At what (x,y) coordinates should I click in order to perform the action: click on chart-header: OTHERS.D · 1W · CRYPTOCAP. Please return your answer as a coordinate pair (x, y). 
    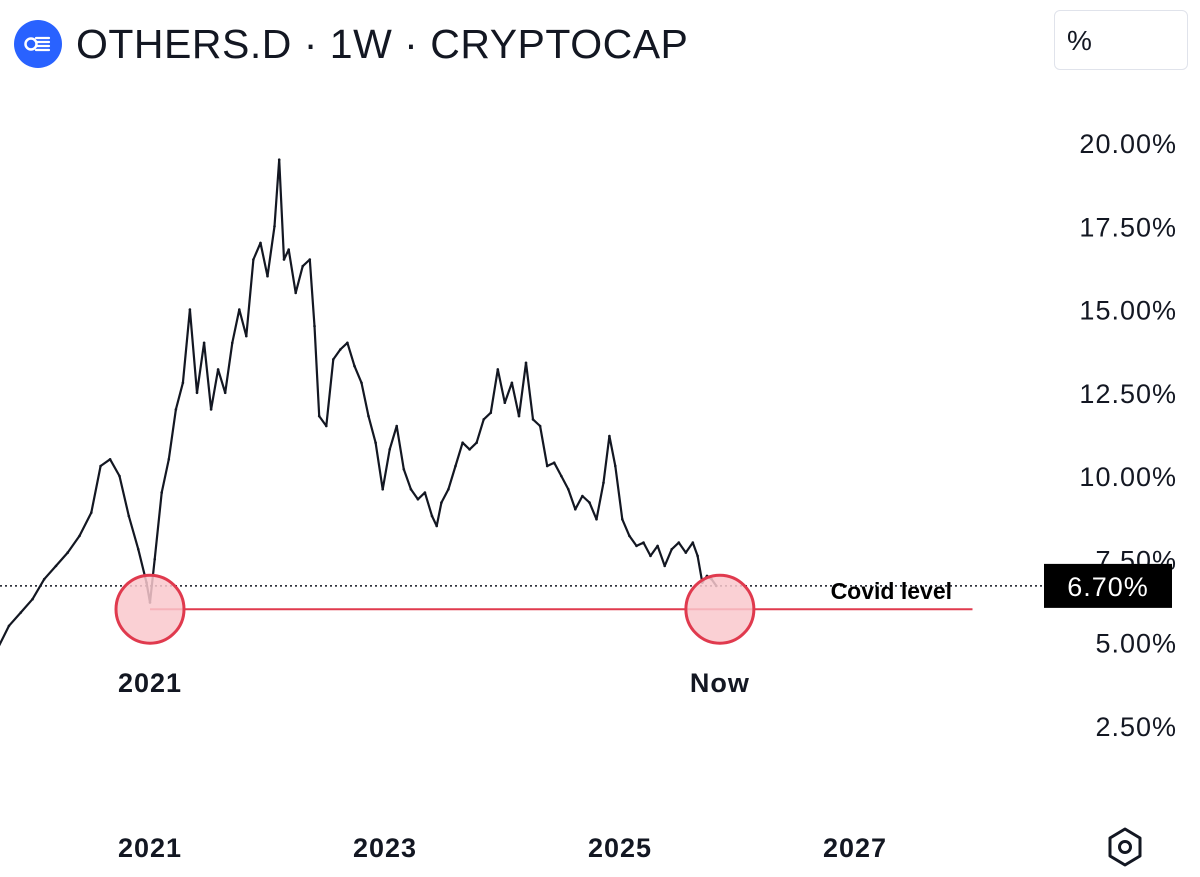
    Looking at the image, I should click on (351, 44).